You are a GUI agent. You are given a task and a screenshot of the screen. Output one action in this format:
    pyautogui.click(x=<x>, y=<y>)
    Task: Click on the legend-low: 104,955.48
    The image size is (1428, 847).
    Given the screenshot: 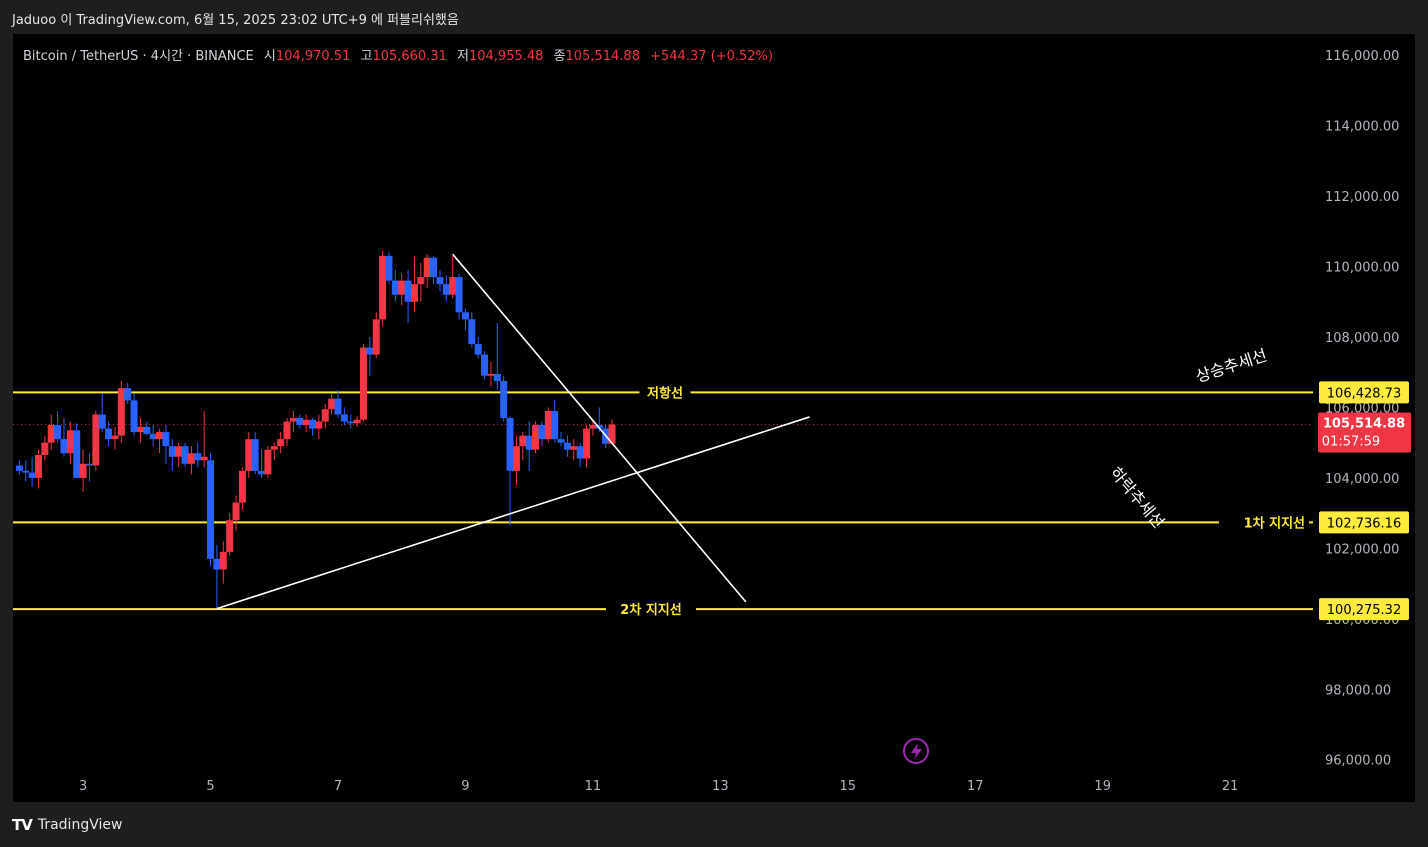 What is the action you would take?
    pyautogui.click(x=506, y=56)
    